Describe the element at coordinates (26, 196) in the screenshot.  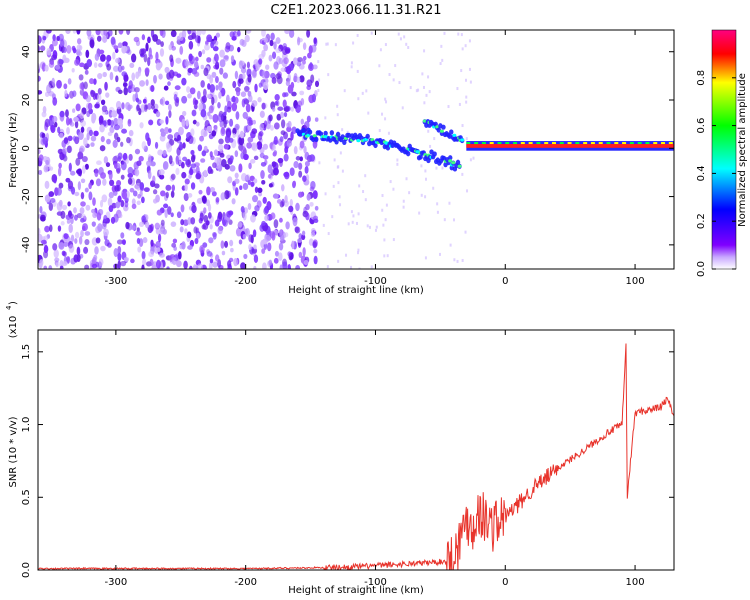
I see `y-tick-label: -20` at that location.